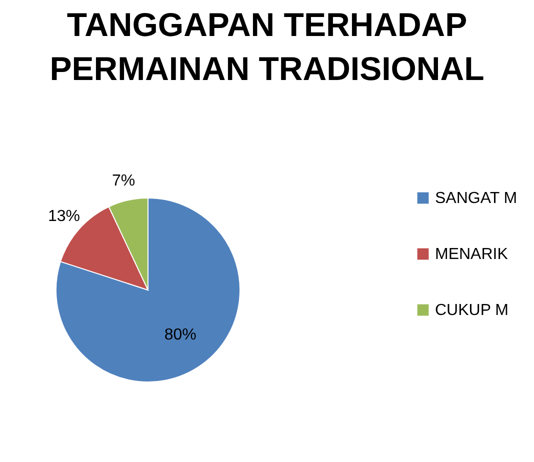 The height and width of the screenshot is (462, 534). Describe the element at coordinates (267, 46) in the screenshot. I see `chart-title: TANGGAPAN TERHADAP PERMAINAN TRADISIONAL` at that location.